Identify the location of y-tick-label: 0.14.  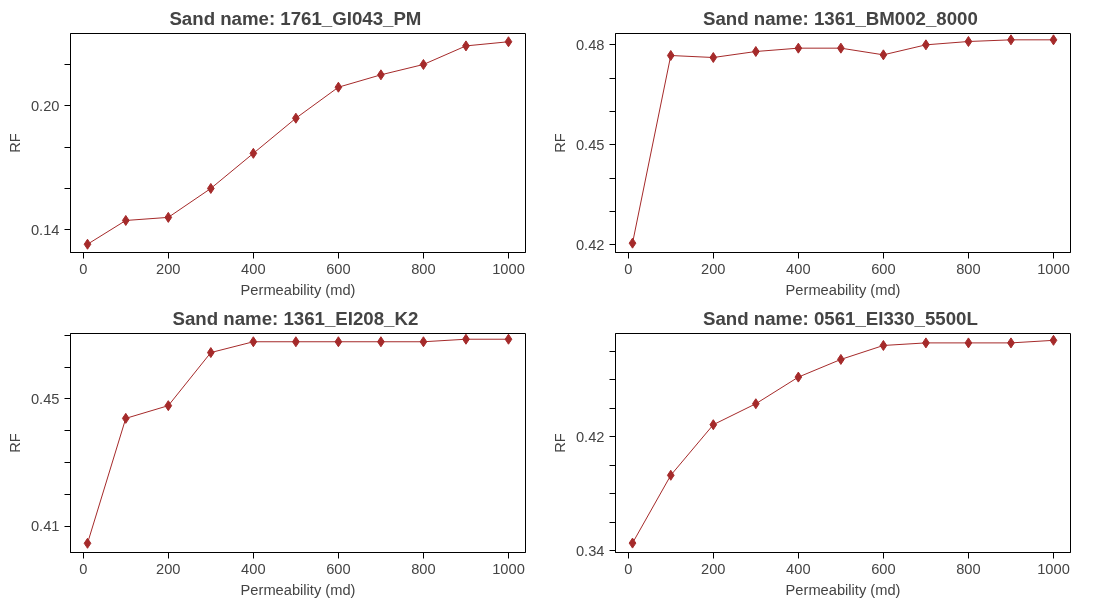
(45, 229).